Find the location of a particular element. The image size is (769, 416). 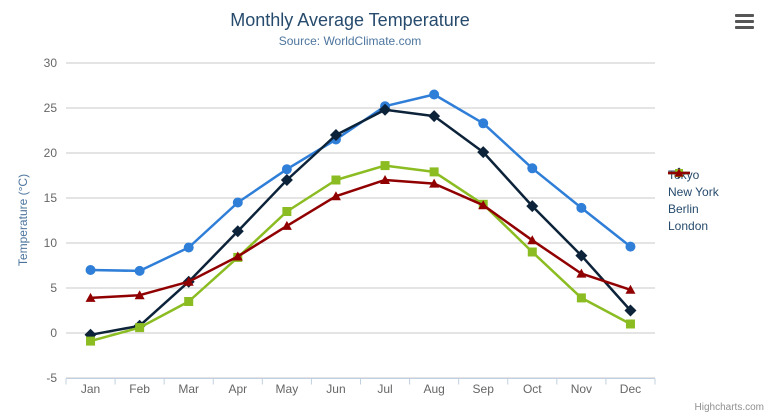

hamburger-icon is located at coordinates (744, 16).